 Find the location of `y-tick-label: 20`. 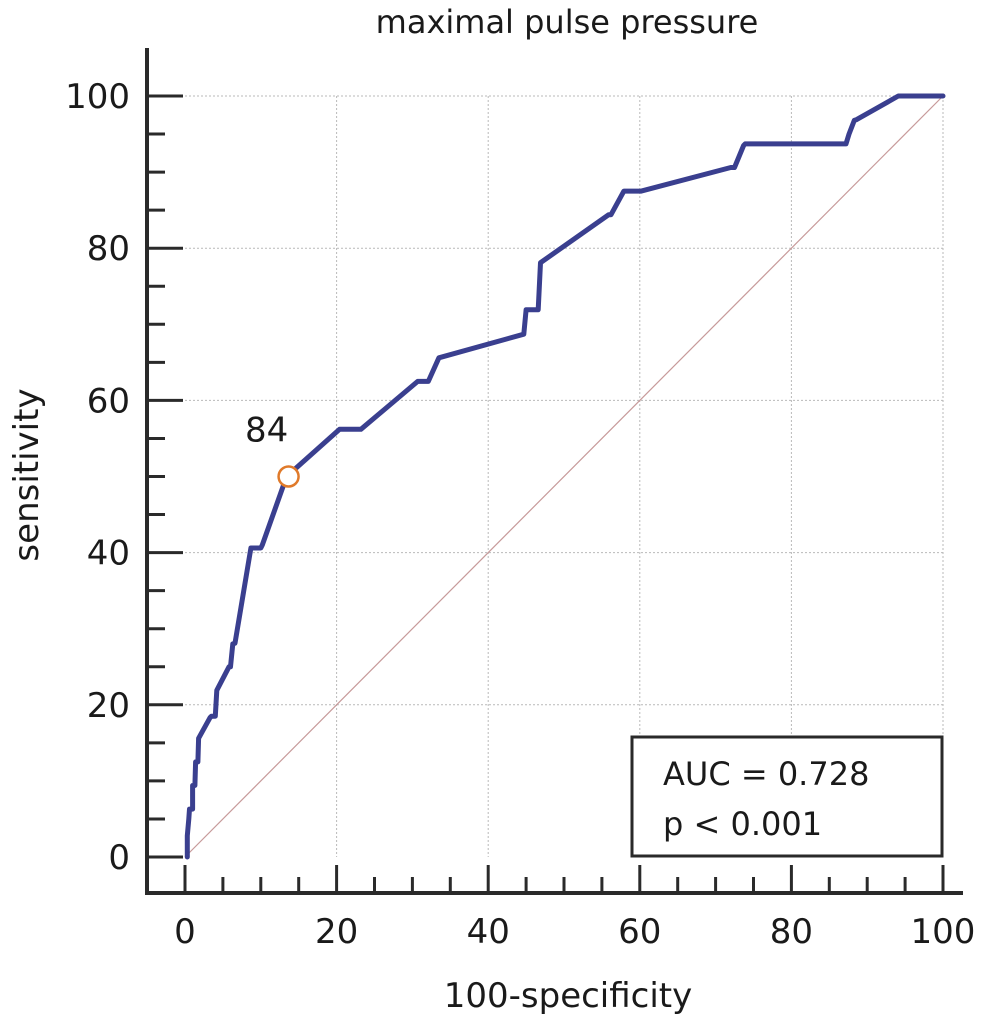

y-tick-label: 20 is located at coordinates (108, 706).